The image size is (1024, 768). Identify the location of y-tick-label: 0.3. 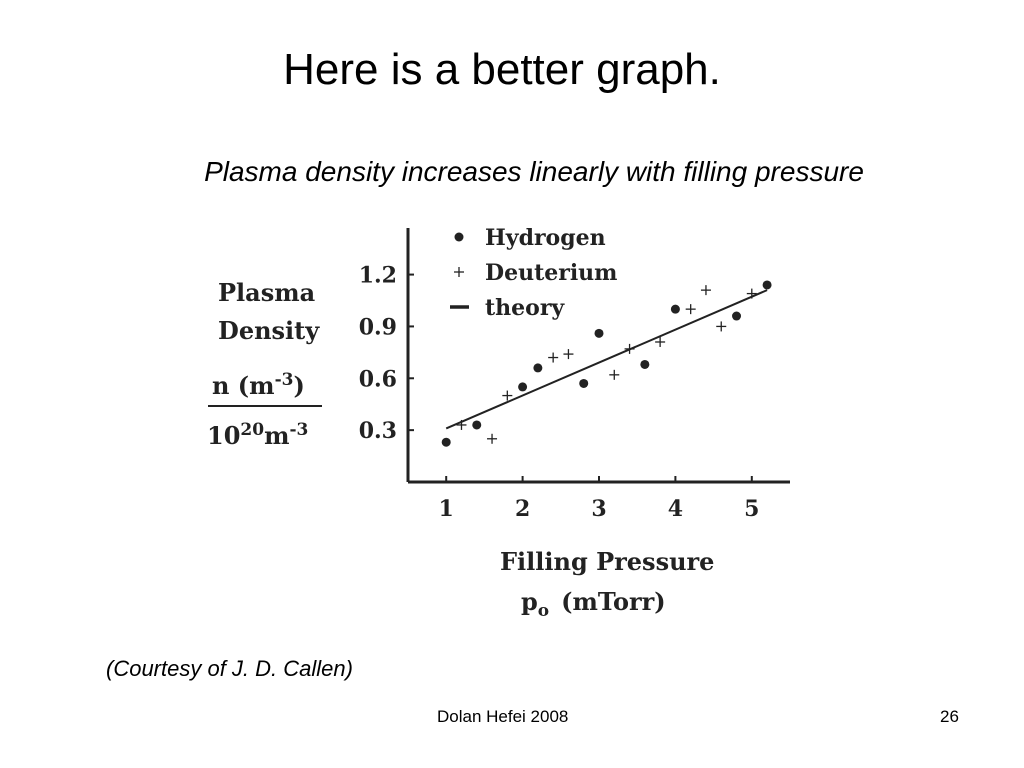
(378, 431).